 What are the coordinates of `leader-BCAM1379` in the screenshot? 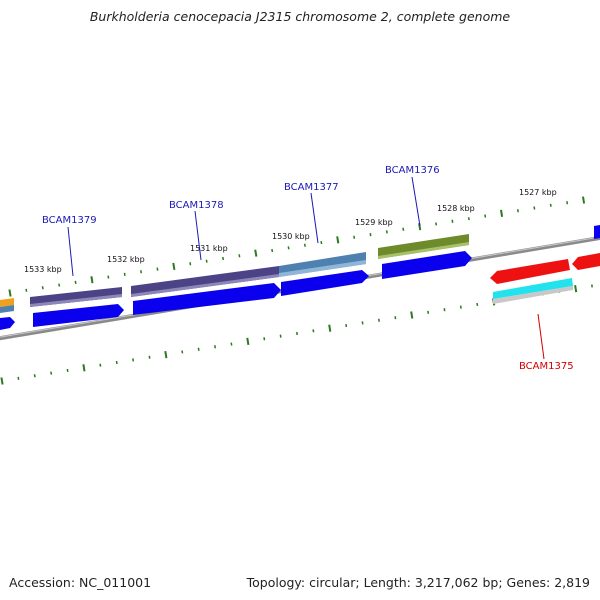 It's located at (70, 251).